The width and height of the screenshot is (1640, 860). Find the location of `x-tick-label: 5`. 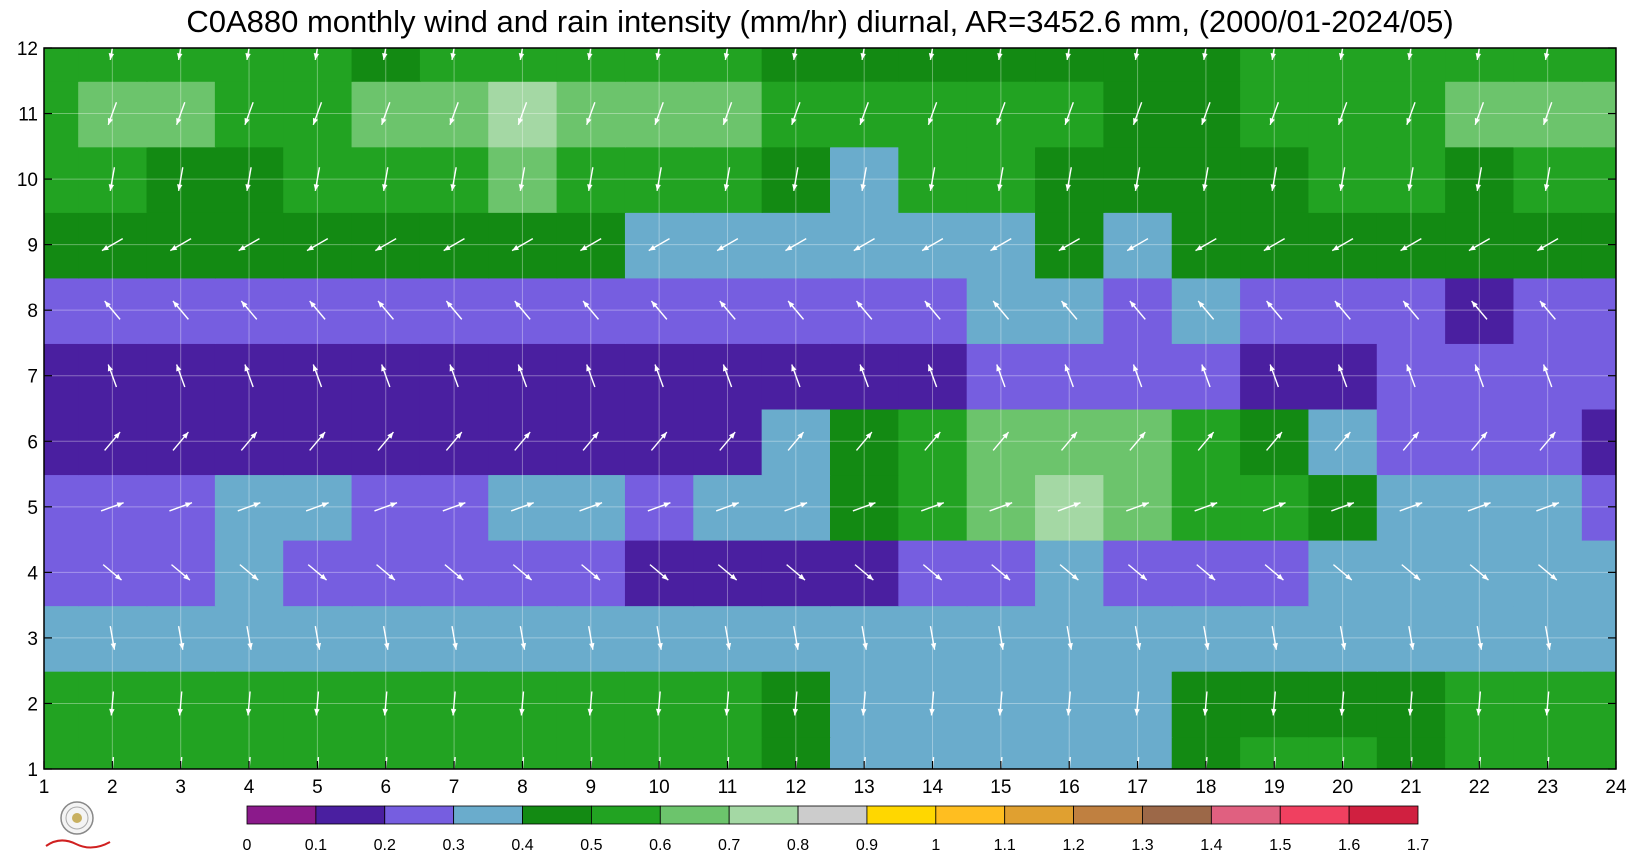

x-tick-label: 5 is located at coordinates (317, 787).